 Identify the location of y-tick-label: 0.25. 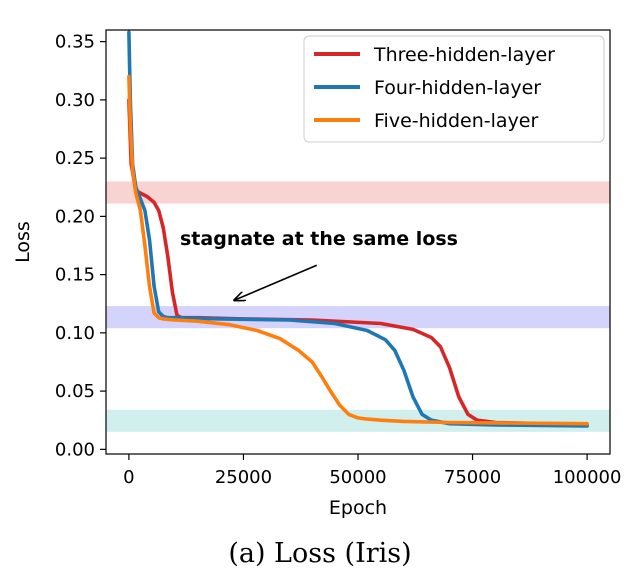
(75, 158).